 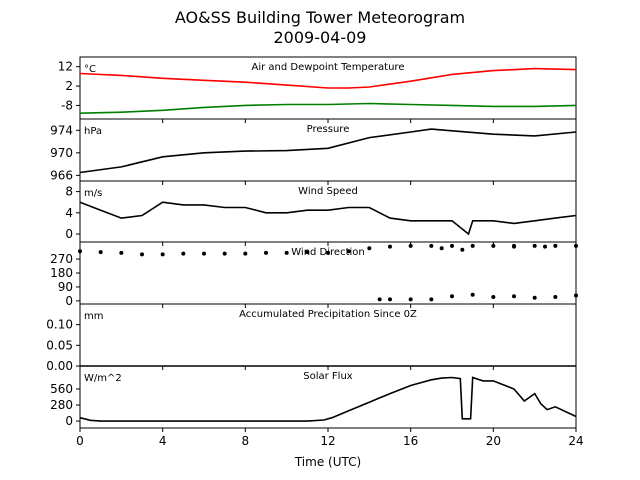 What do you see at coordinates (93, 131) in the screenshot?
I see `pressure-unit-label: hPa` at bounding box center [93, 131].